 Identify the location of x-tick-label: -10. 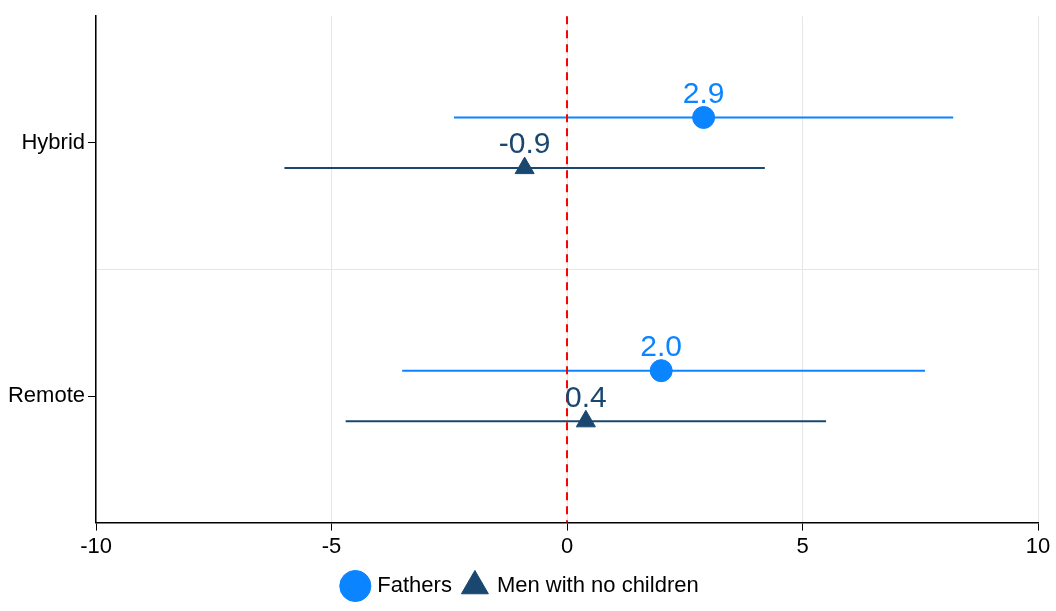
(96, 545).